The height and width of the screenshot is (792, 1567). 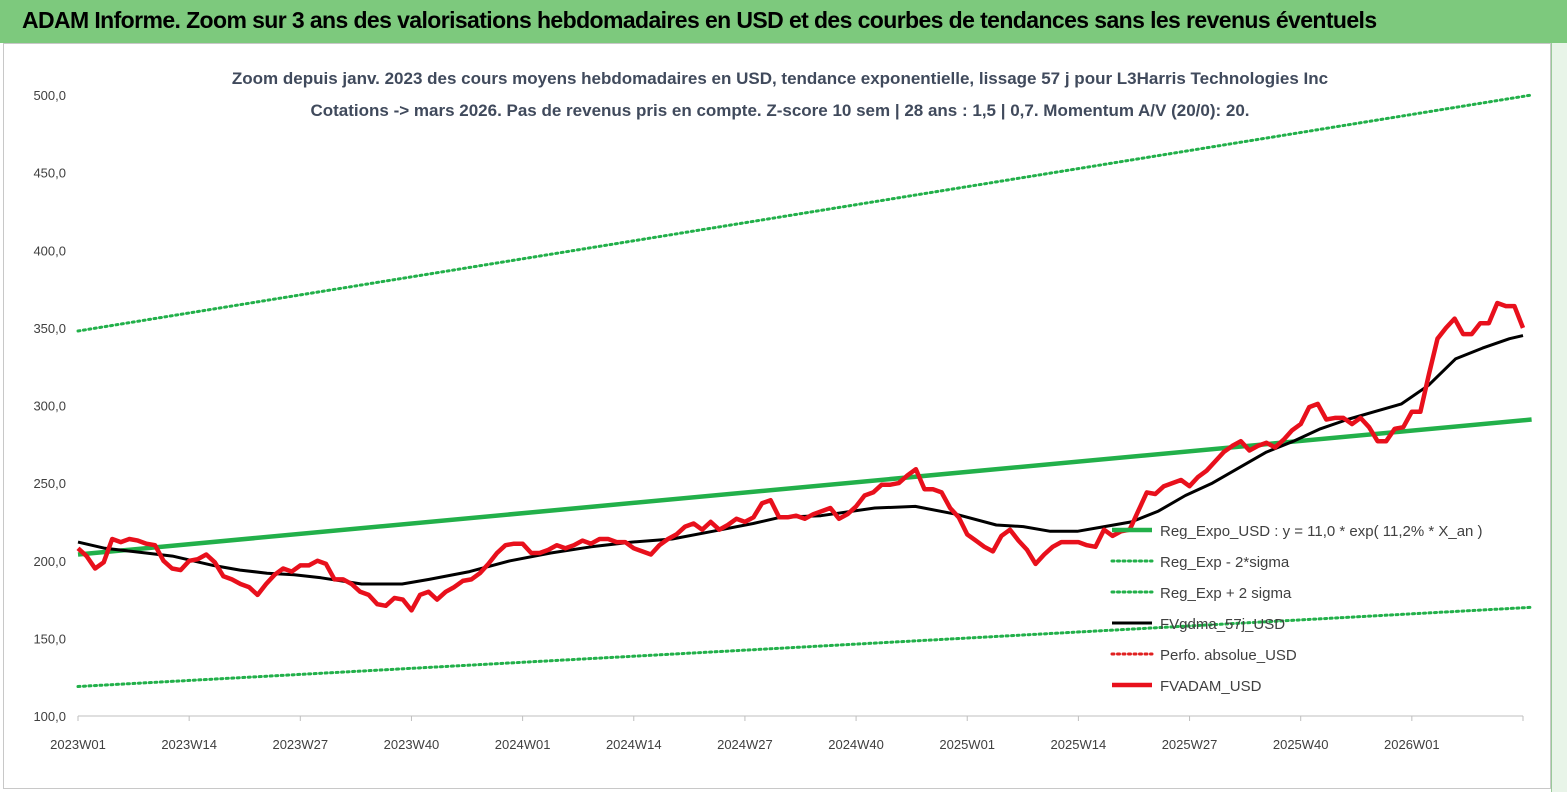 I want to click on x-tick-label: 2024W01, so click(x=523, y=744).